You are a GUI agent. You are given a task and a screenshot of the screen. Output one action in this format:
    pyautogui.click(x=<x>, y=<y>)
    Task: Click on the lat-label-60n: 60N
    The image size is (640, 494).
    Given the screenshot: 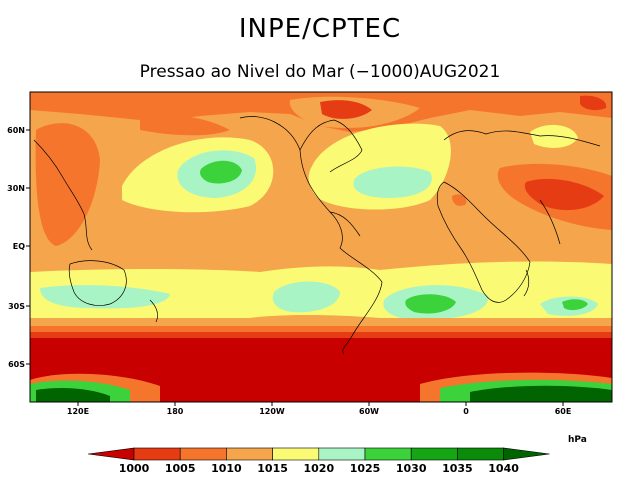 What is the action you would take?
    pyautogui.click(x=16, y=130)
    